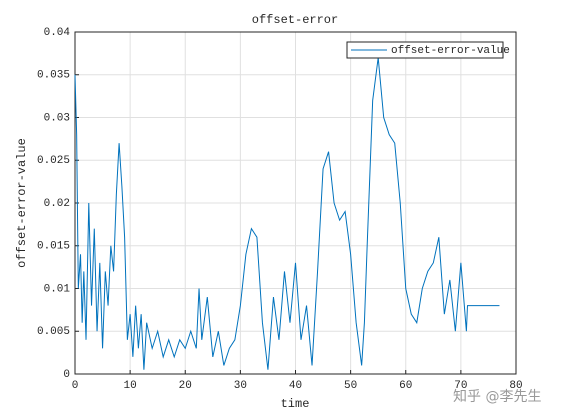  What do you see at coordinates (53, 76) in the screenshot?
I see `y-tick-label: 0.035` at bounding box center [53, 76].